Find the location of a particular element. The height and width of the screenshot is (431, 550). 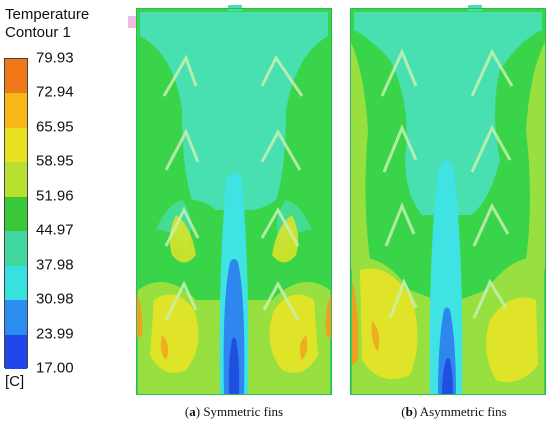

legend-tick-label: 51.96 is located at coordinates (55, 196).